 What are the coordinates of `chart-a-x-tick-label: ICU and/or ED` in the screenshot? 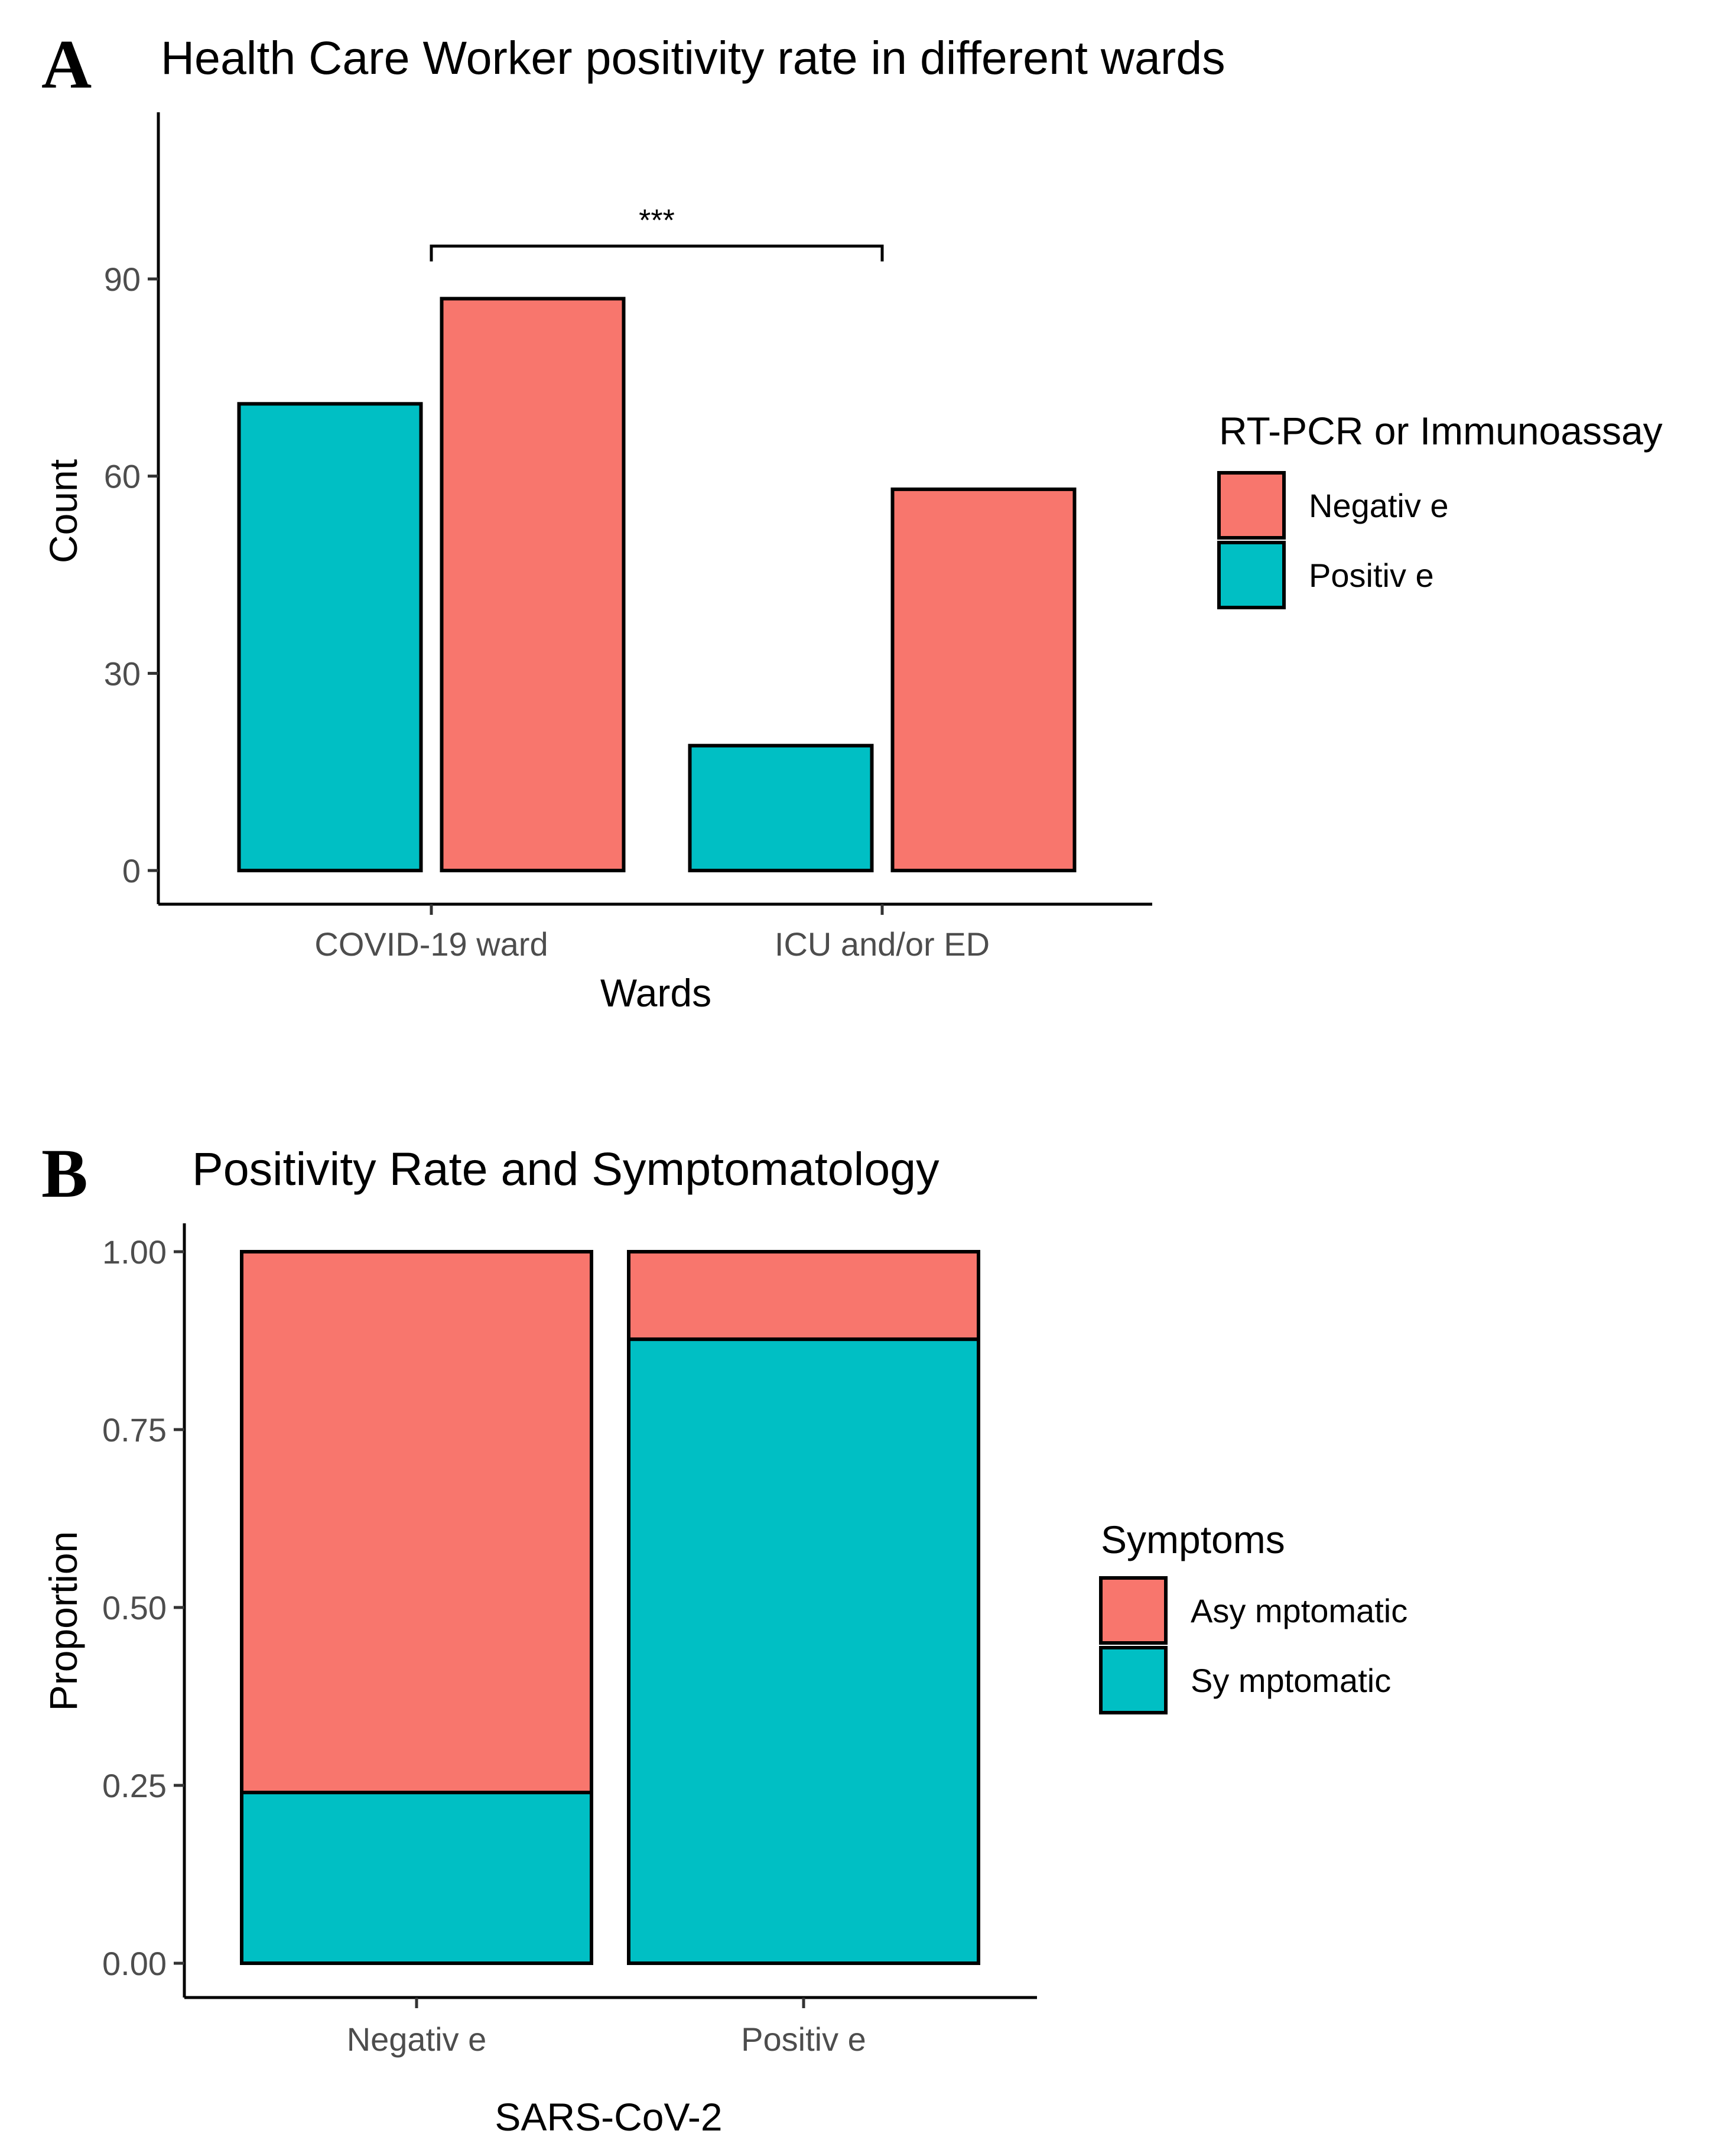 It's located at (882, 944).